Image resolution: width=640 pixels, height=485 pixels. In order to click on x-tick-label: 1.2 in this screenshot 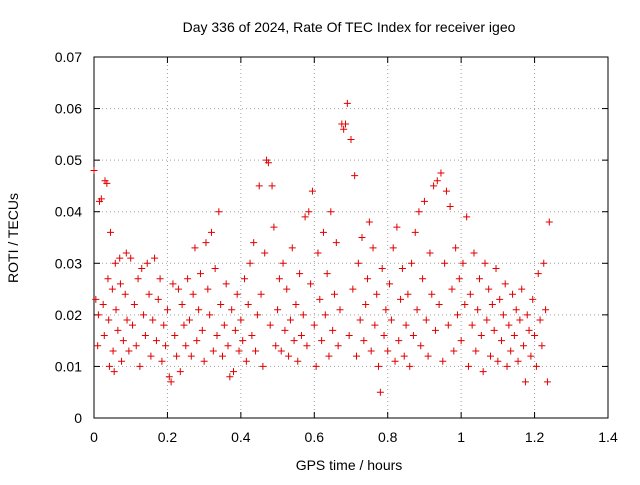, I will do `click(535, 437)`.